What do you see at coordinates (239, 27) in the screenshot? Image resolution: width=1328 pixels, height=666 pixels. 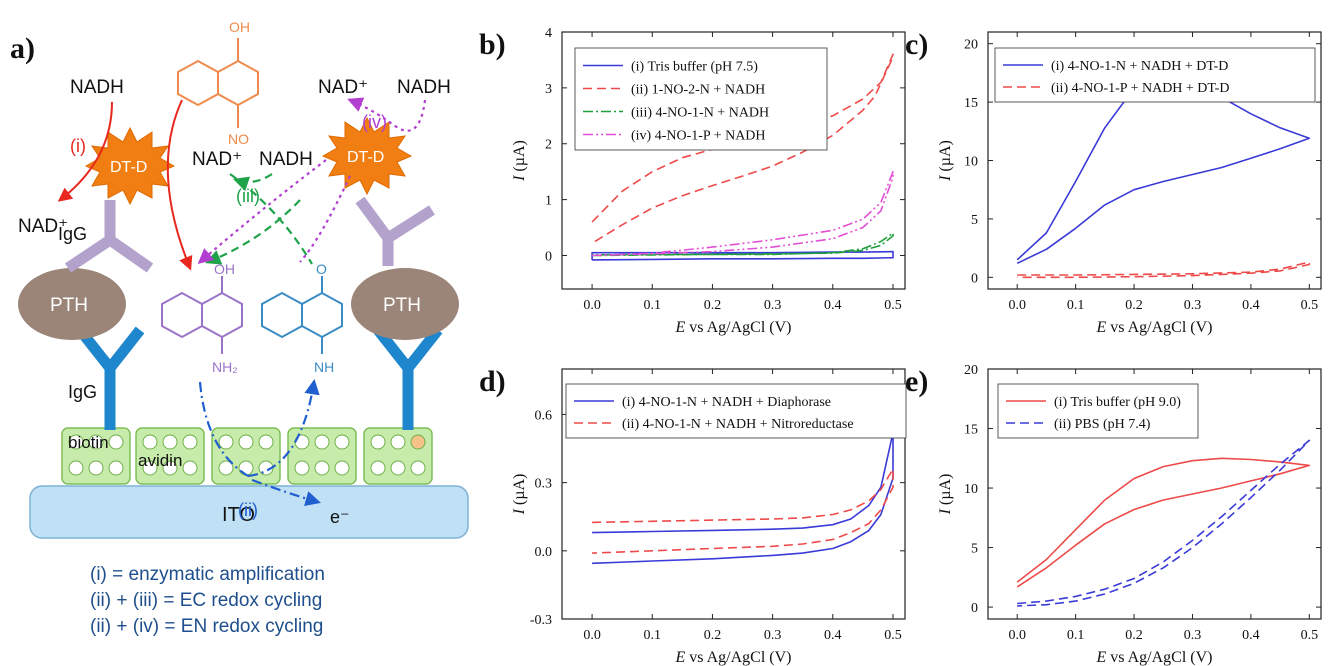 I see `chem-oh-top: OH` at bounding box center [239, 27].